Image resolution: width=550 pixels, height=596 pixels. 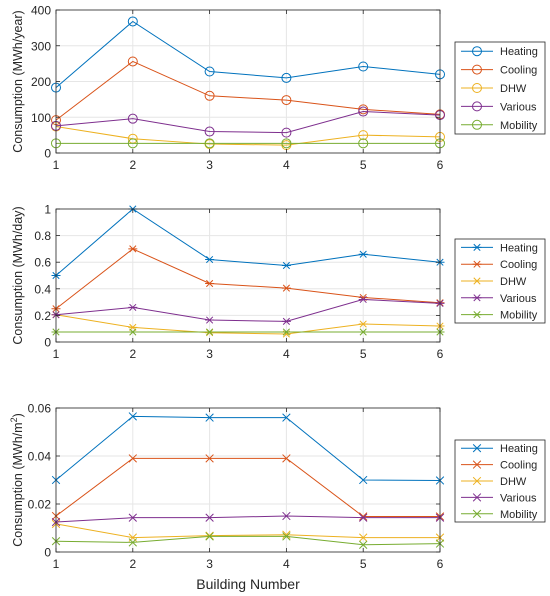 What do you see at coordinates (40, 457) in the screenshot?
I see `y-tick-label: 0.04` at bounding box center [40, 457].